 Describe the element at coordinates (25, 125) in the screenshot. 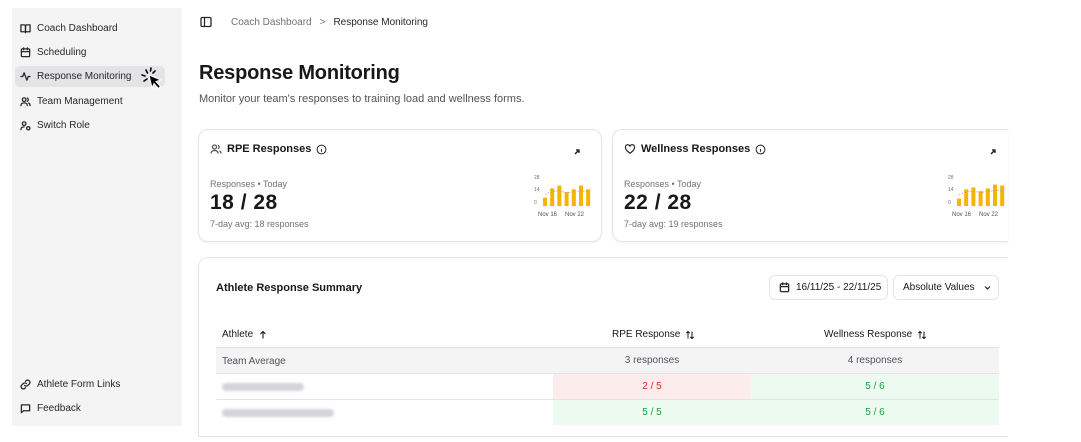

I see `user-switch-icon` at that location.